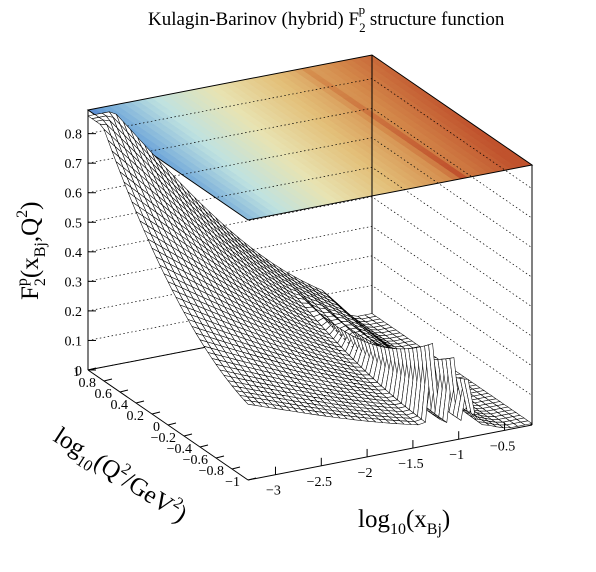 The image size is (596, 572). Describe the element at coordinates (404, 522) in the screenshot. I see `x-axis-title: log10(xBj)` at that location.